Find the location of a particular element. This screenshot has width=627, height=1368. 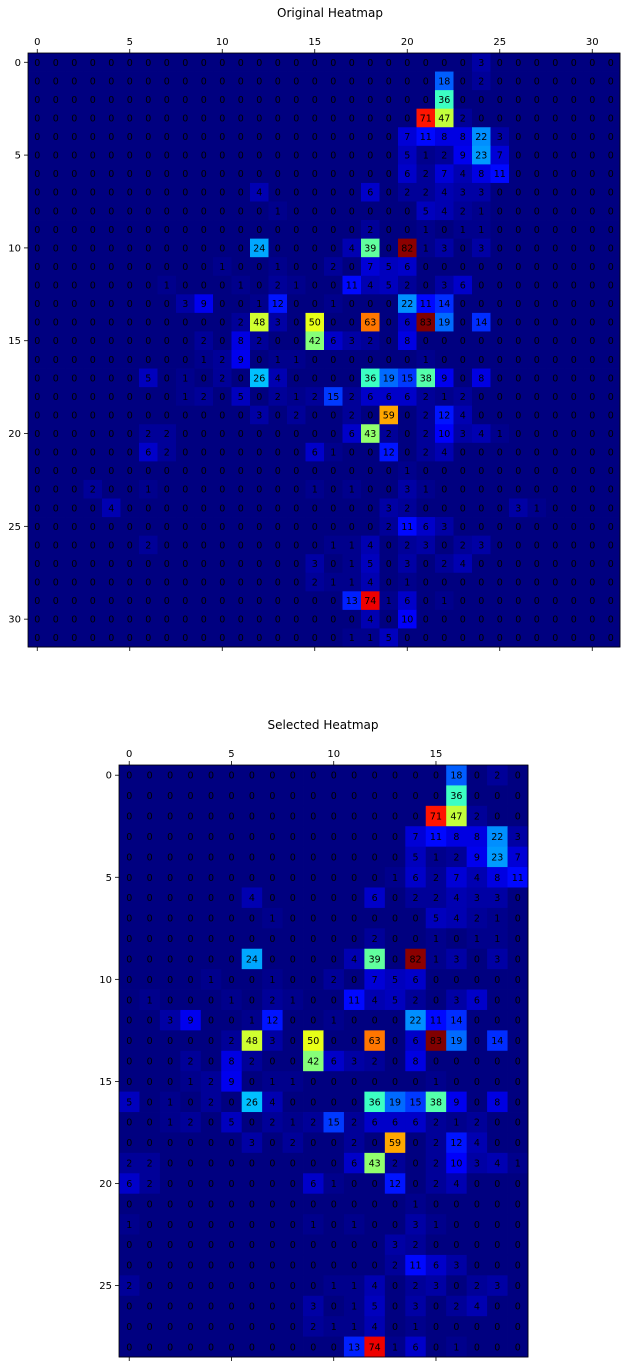

cell-value-label: 5 is located at coordinates (395, 1000).